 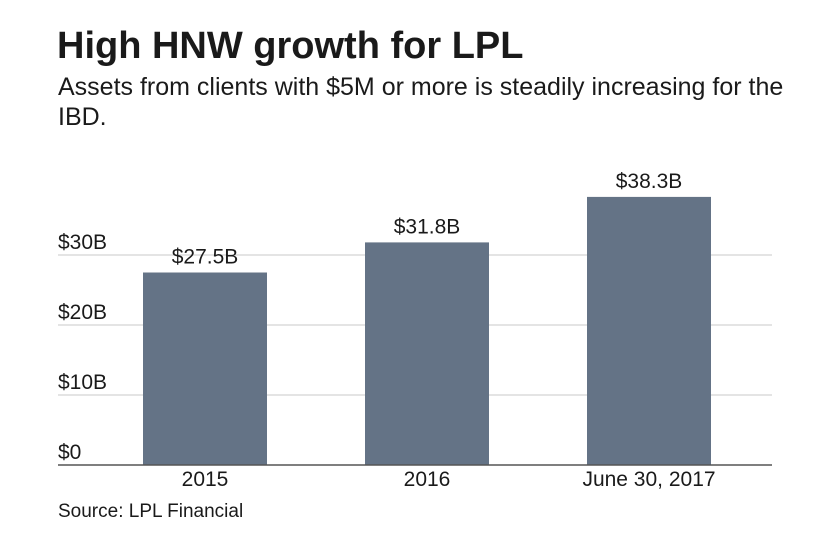 I want to click on data-label-3: $38.3B, so click(x=649, y=181).